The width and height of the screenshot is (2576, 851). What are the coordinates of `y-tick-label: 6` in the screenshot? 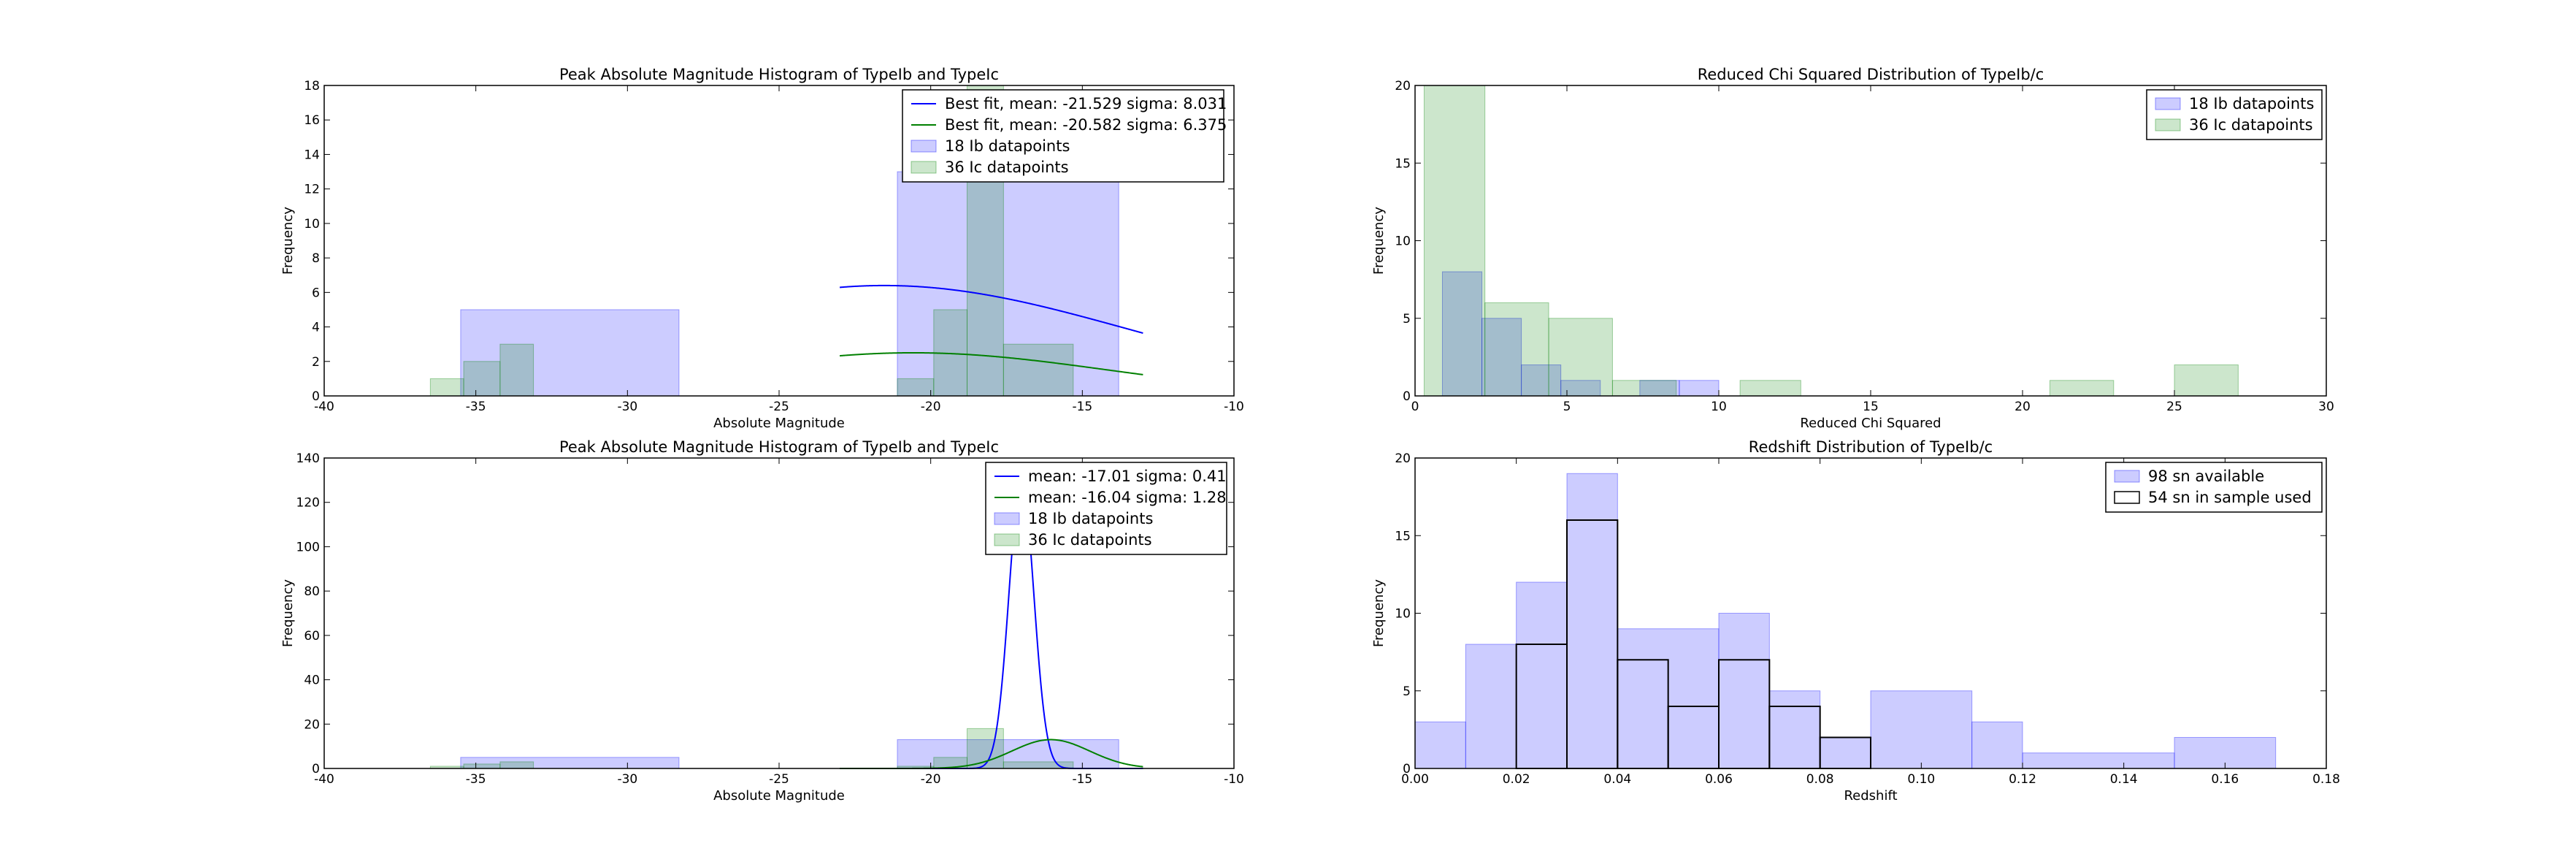 It's located at (316, 293).